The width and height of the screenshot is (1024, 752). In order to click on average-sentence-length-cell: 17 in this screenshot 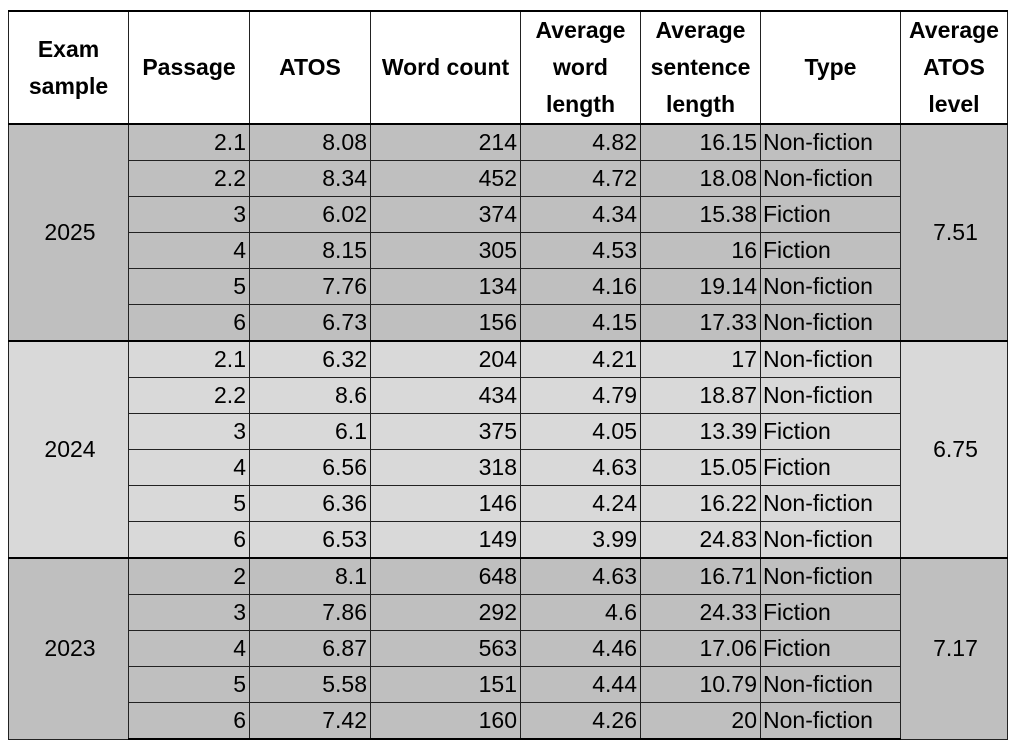, I will do `click(700, 359)`.